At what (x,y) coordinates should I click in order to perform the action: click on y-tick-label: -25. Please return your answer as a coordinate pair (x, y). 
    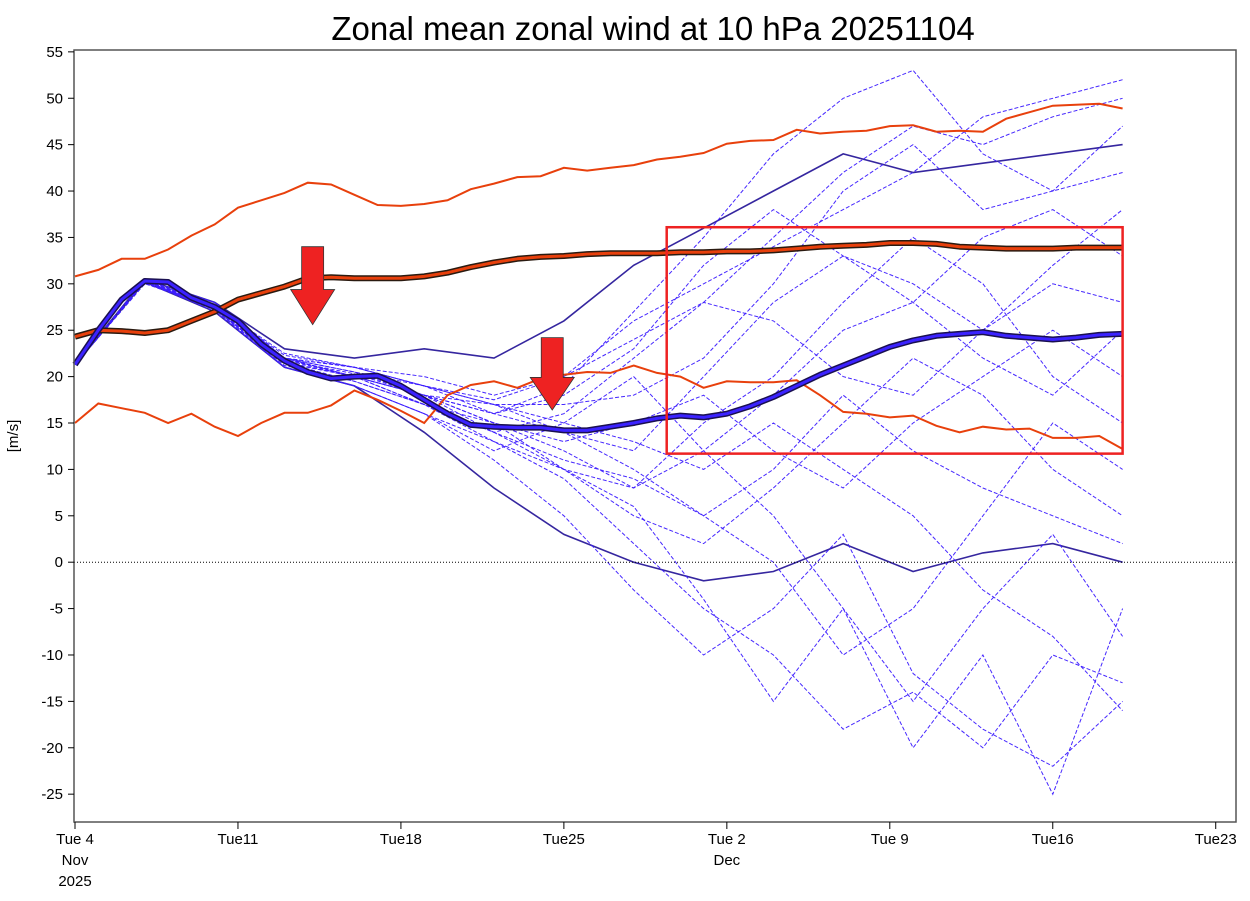
    Looking at the image, I should click on (52, 794).